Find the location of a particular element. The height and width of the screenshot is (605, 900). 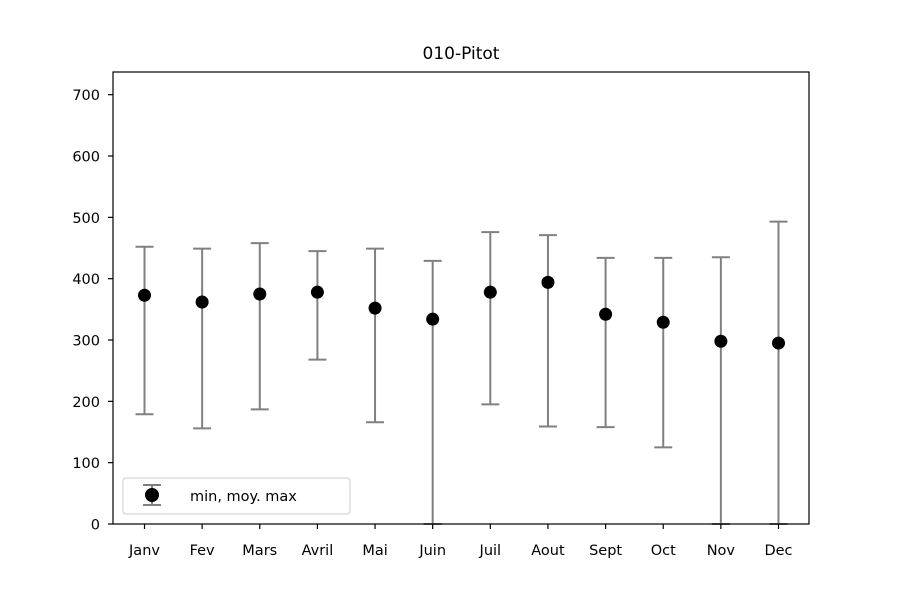

x-tick-label: Mai is located at coordinates (374, 551).